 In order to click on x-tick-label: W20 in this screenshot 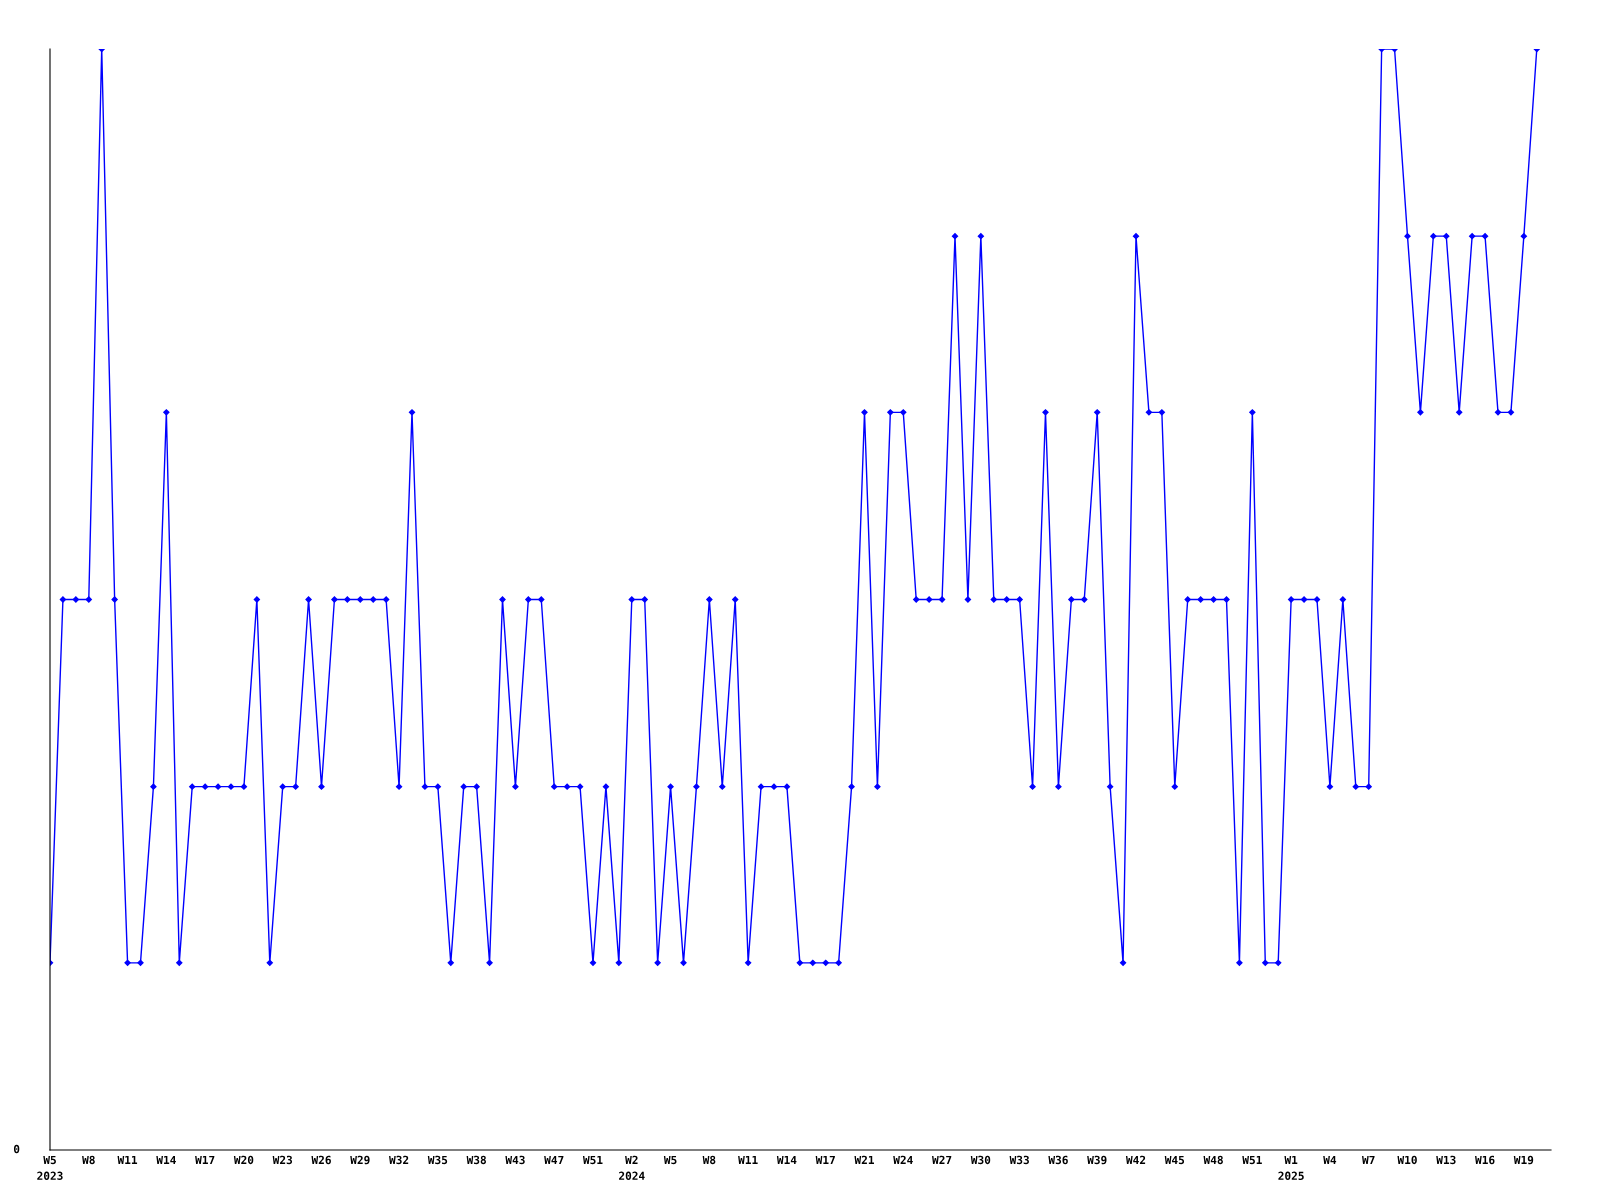, I will do `click(243, 1160)`.